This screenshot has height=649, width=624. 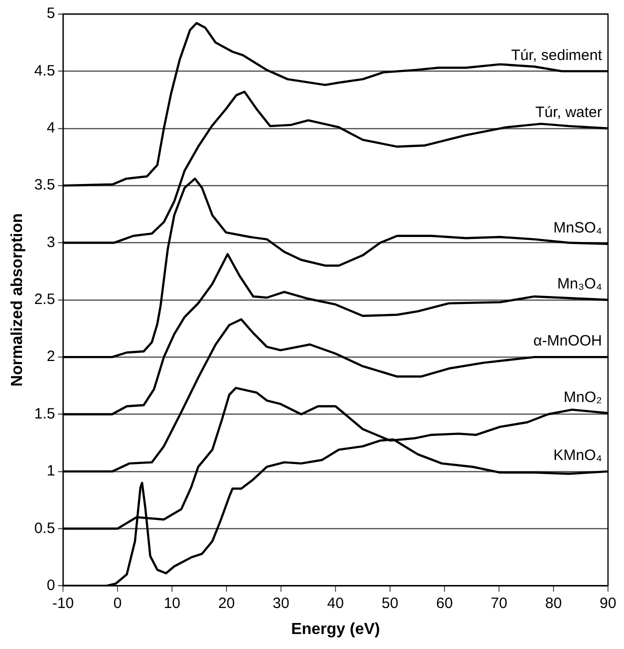 What do you see at coordinates (45, 71) in the screenshot?
I see `y-tick-label: 4.5` at bounding box center [45, 71].